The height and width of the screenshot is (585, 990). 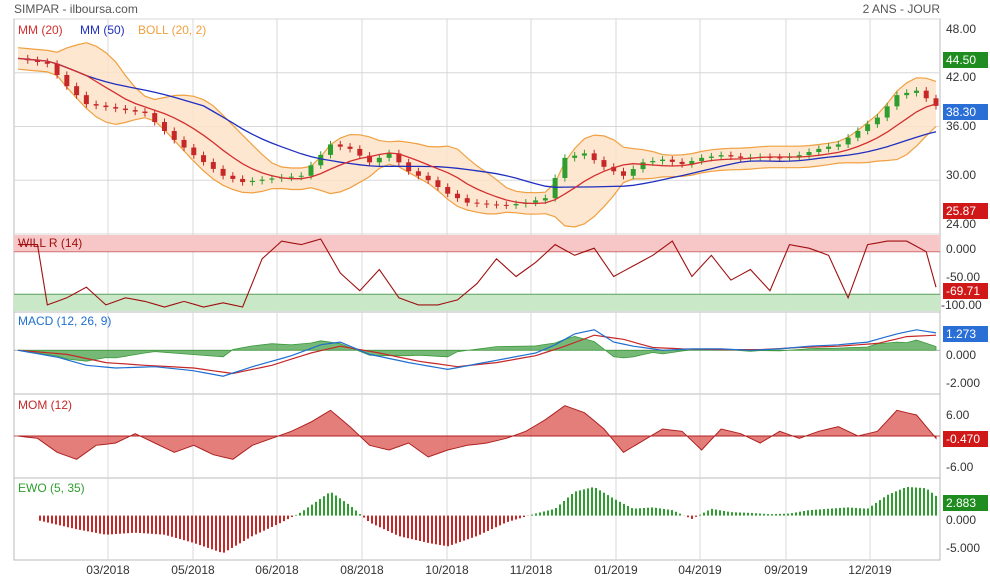 I want to click on badge-willr-value: -69.71, so click(x=963, y=291).